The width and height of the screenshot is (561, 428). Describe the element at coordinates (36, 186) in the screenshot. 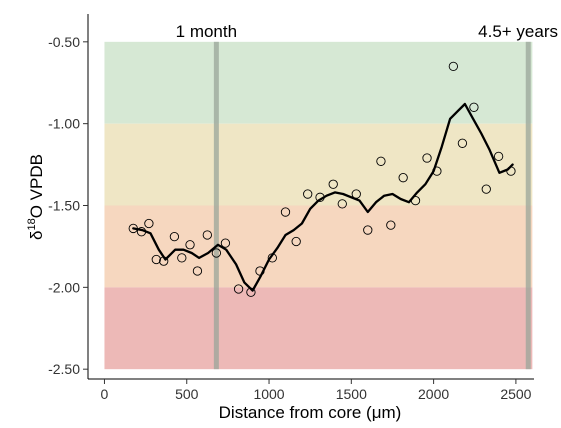

I see `y-axis-title-suffix: O VPDB` at that location.